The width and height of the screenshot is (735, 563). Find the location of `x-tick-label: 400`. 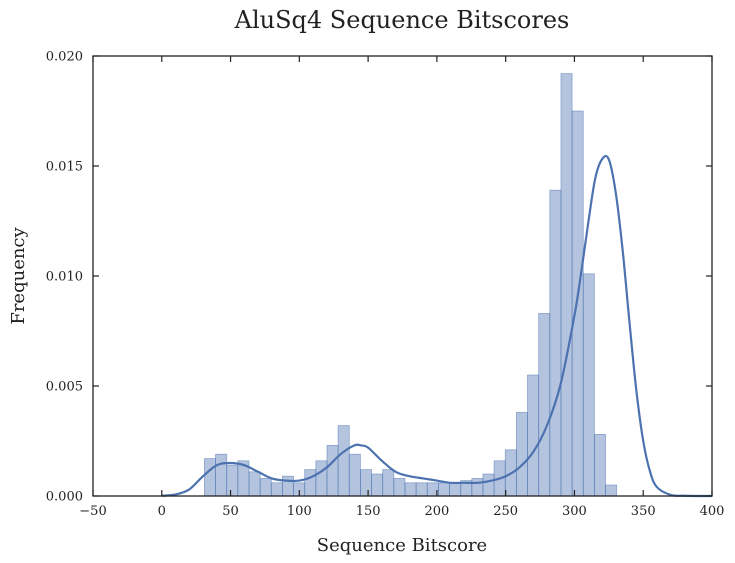

x-tick-label: 400 is located at coordinates (712, 511).